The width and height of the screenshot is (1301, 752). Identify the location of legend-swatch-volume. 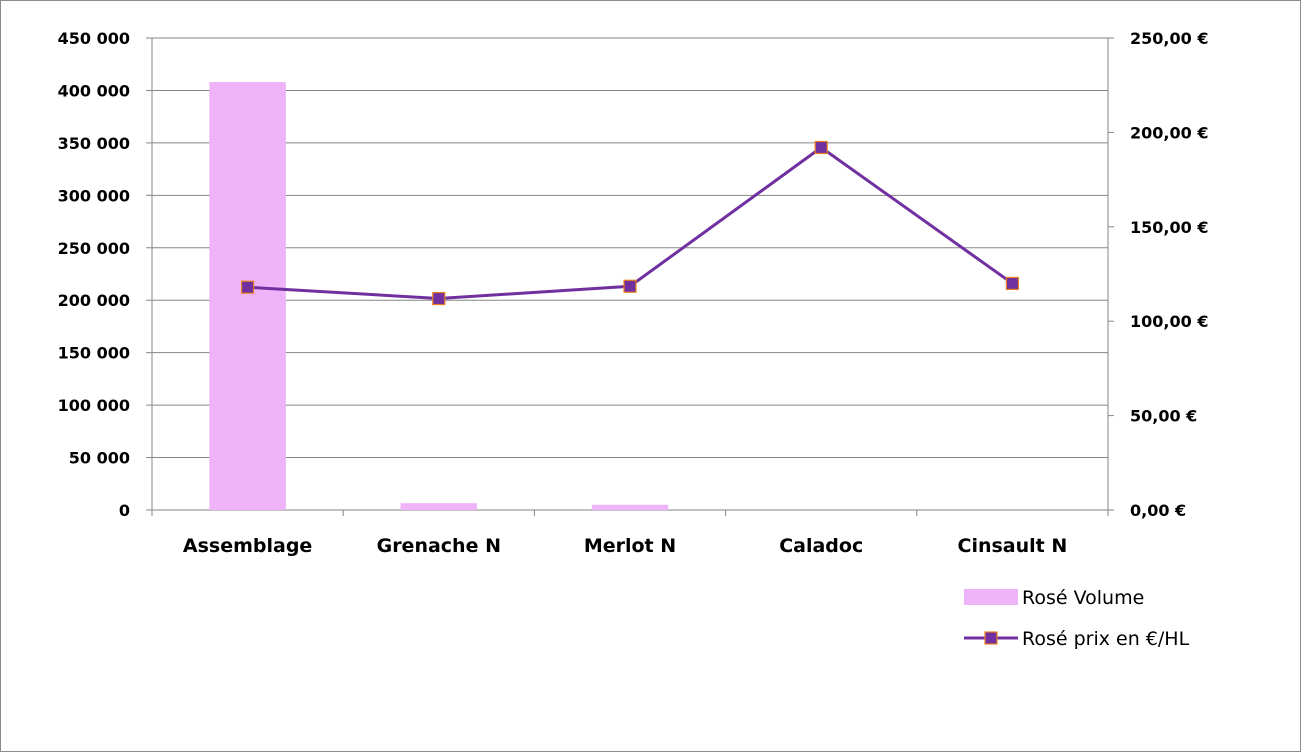
(991, 597).